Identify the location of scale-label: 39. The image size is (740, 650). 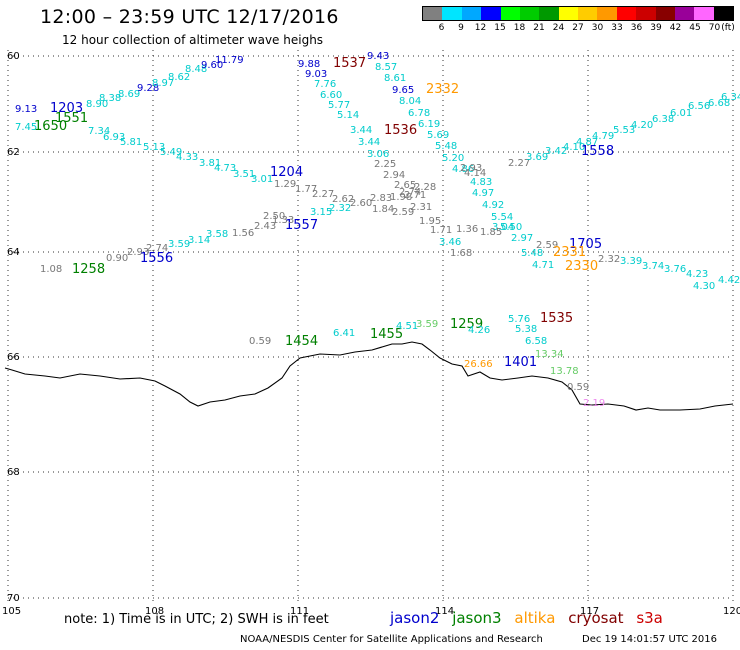
(656, 28).